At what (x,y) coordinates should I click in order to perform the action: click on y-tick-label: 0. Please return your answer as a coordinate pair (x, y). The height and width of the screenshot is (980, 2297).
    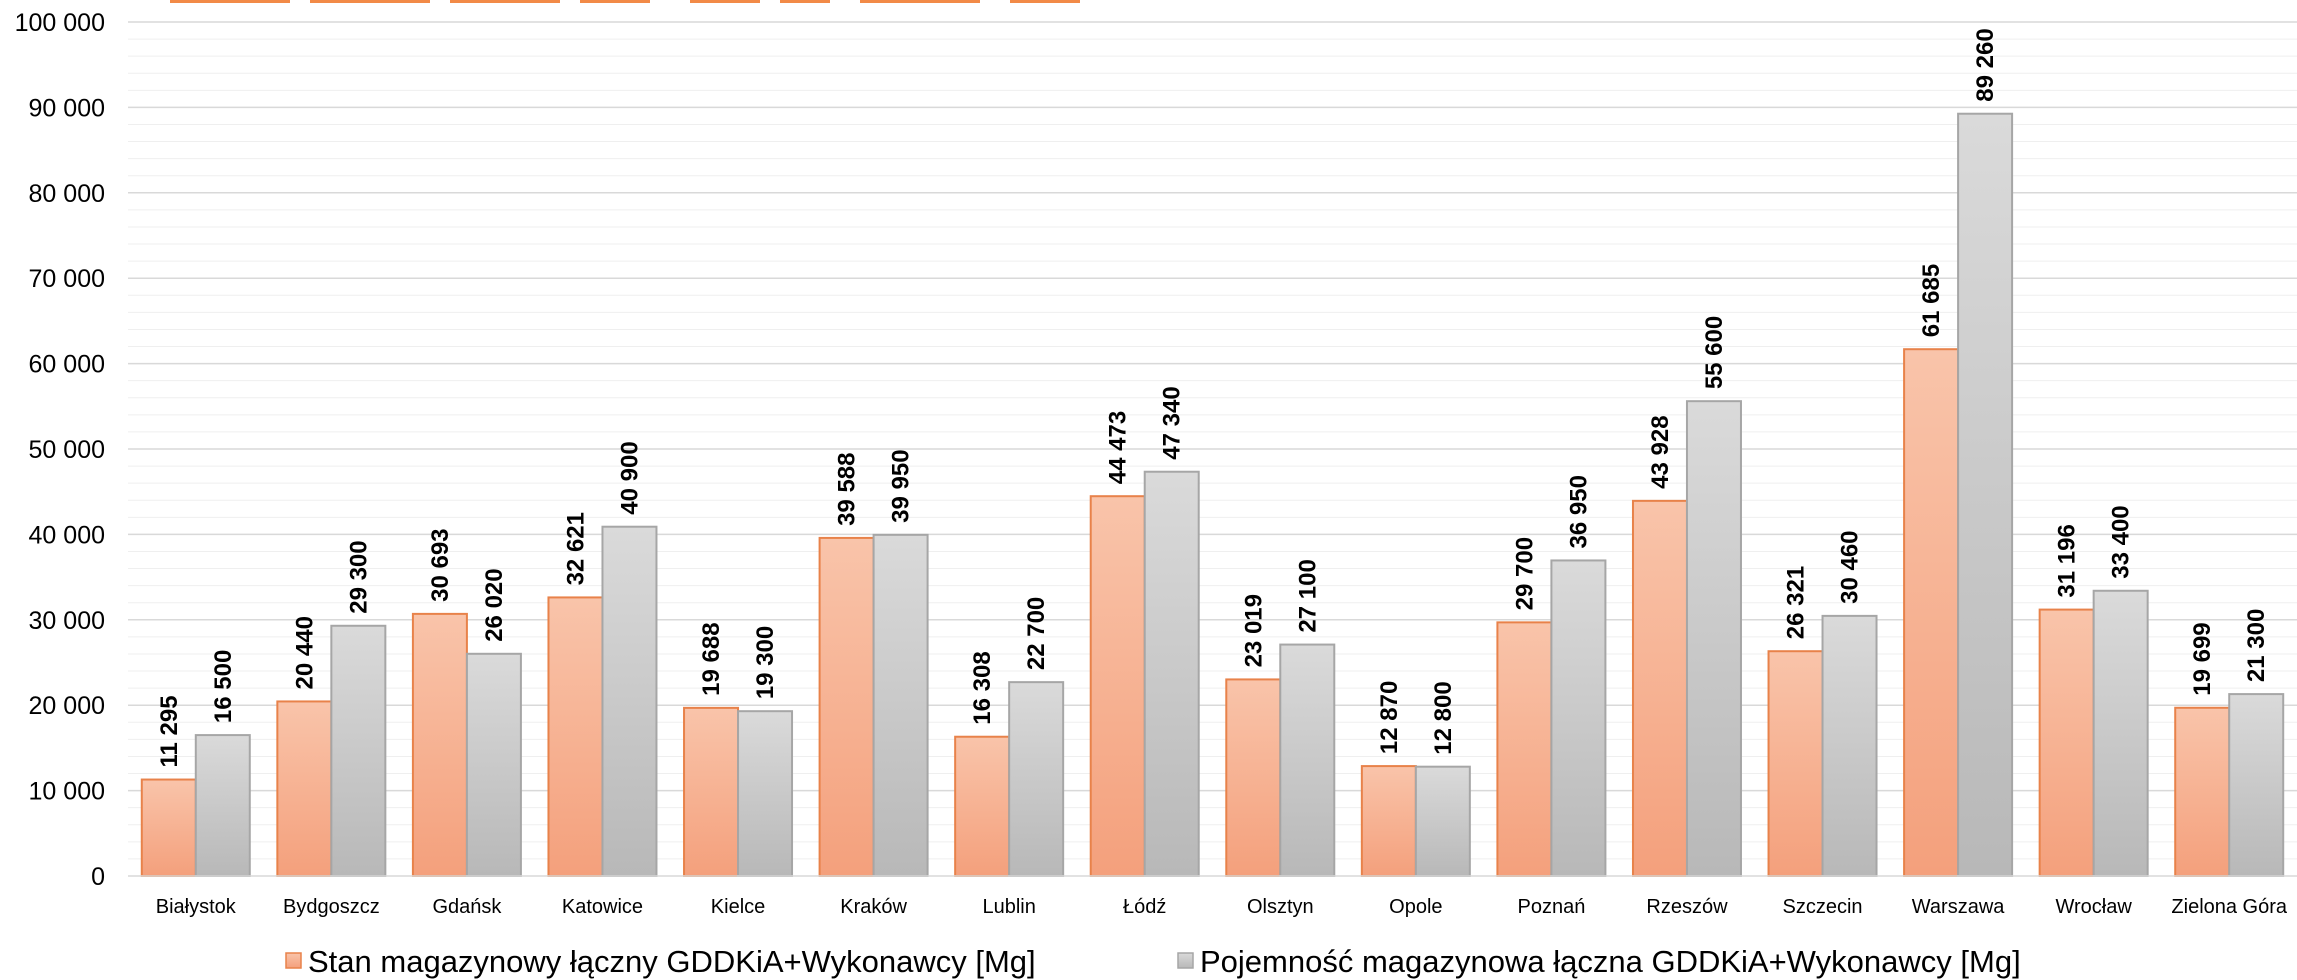
    Looking at the image, I should click on (98, 877).